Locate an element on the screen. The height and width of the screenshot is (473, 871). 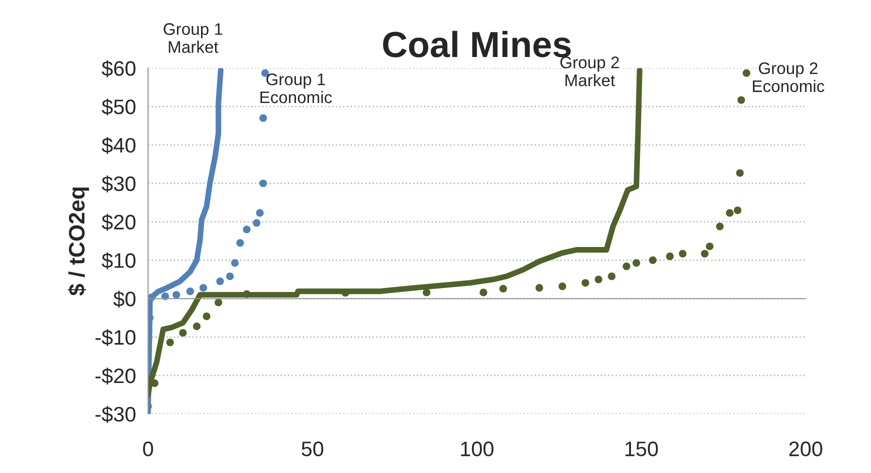
x-tick-label: 150 is located at coordinates (641, 449).